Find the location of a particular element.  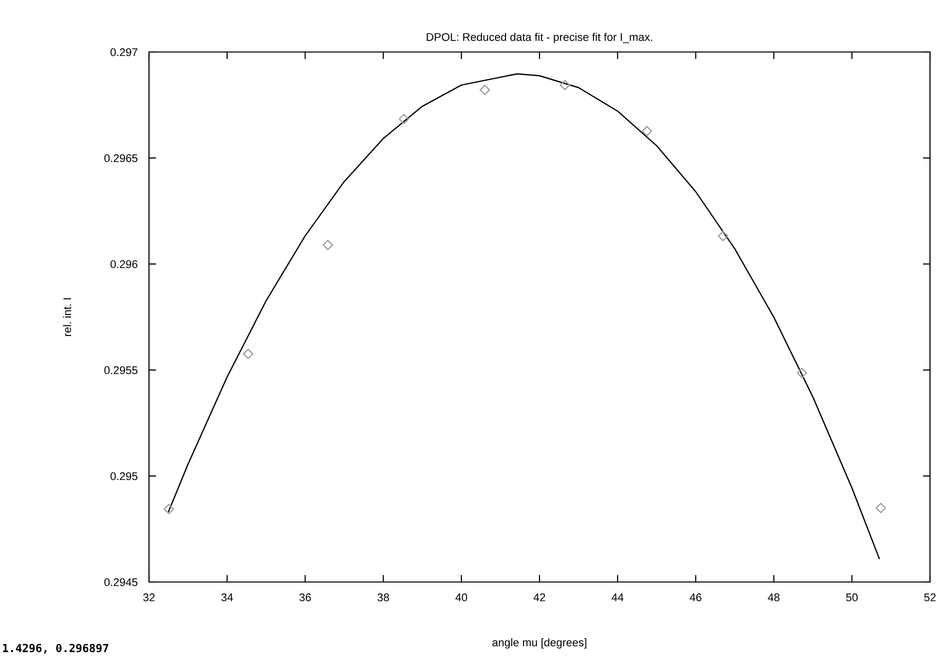

x-tick-label: 36 is located at coordinates (305, 597).